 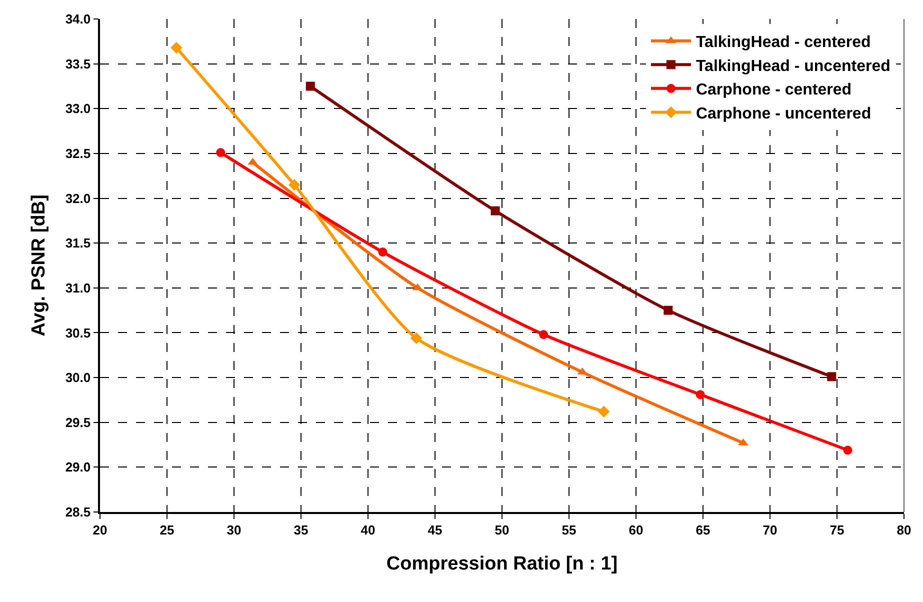 What do you see at coordinates (904, 530) in the screenshot?
I see `x-tick-label: 80` at bounding box center [904, 530].